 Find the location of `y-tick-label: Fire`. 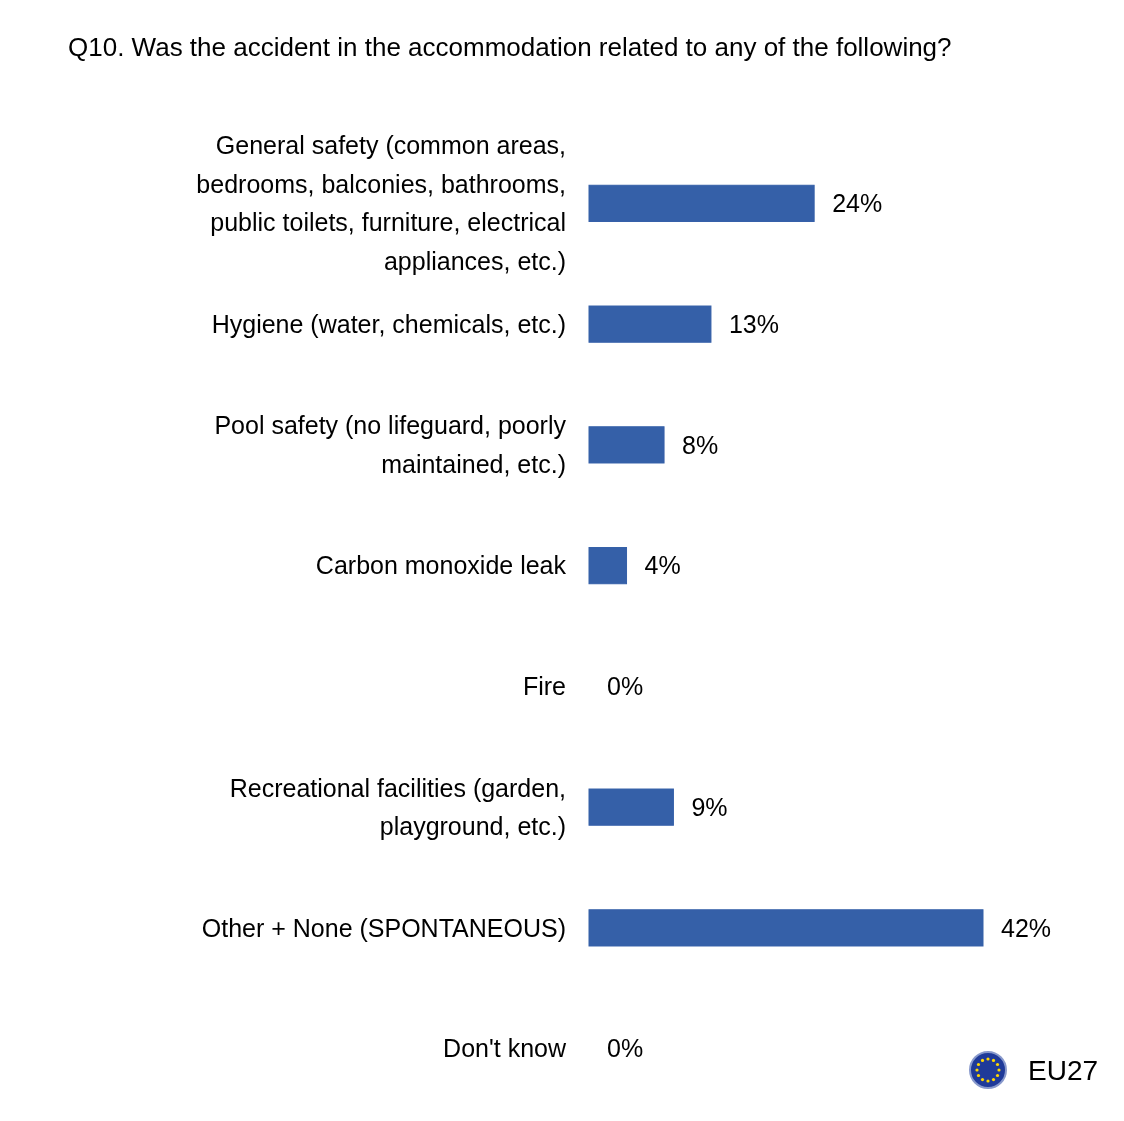

y-tick-label: Fire is located at coordinates (544, 686).